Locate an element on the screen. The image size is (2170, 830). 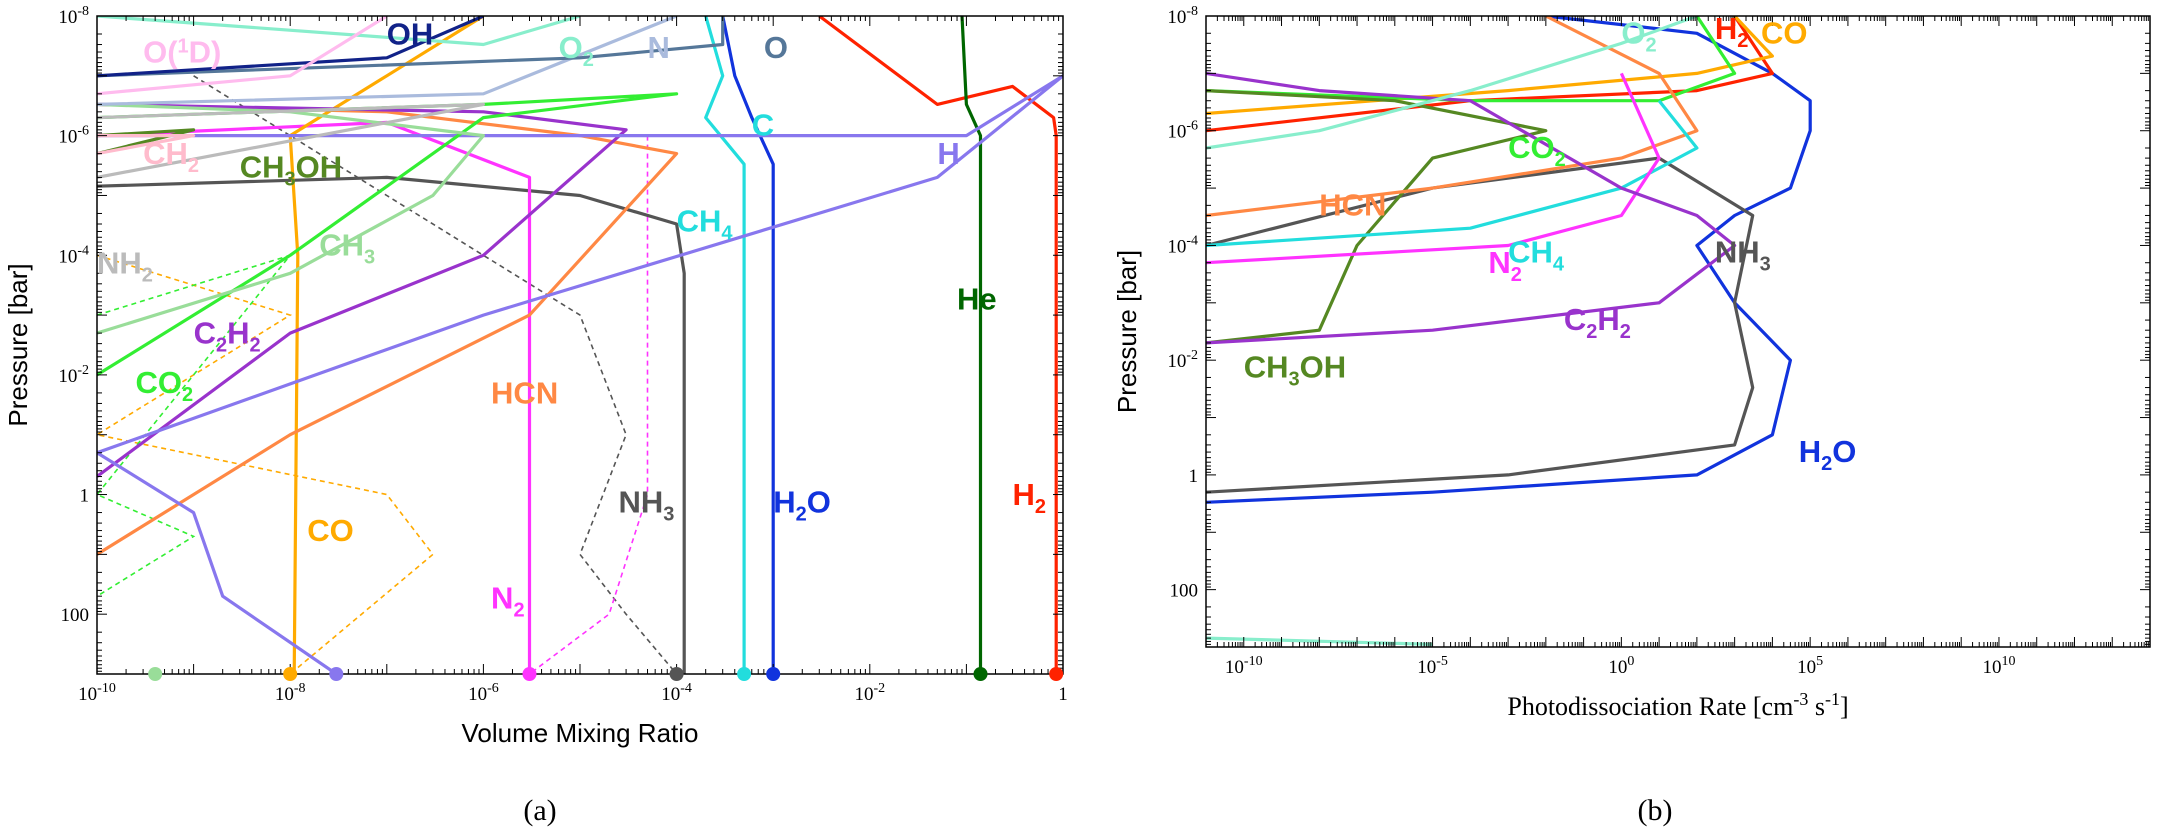
series-line-he is located at coordinates (971, 345).